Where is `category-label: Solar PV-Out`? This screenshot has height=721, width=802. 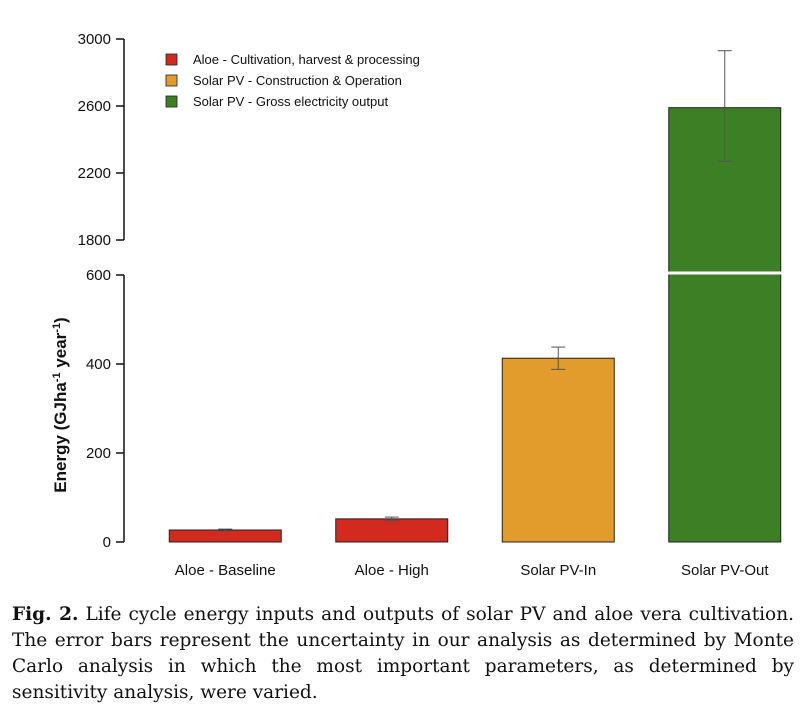
category-label: Solar PV-Out is located at coordinates (725, 570).